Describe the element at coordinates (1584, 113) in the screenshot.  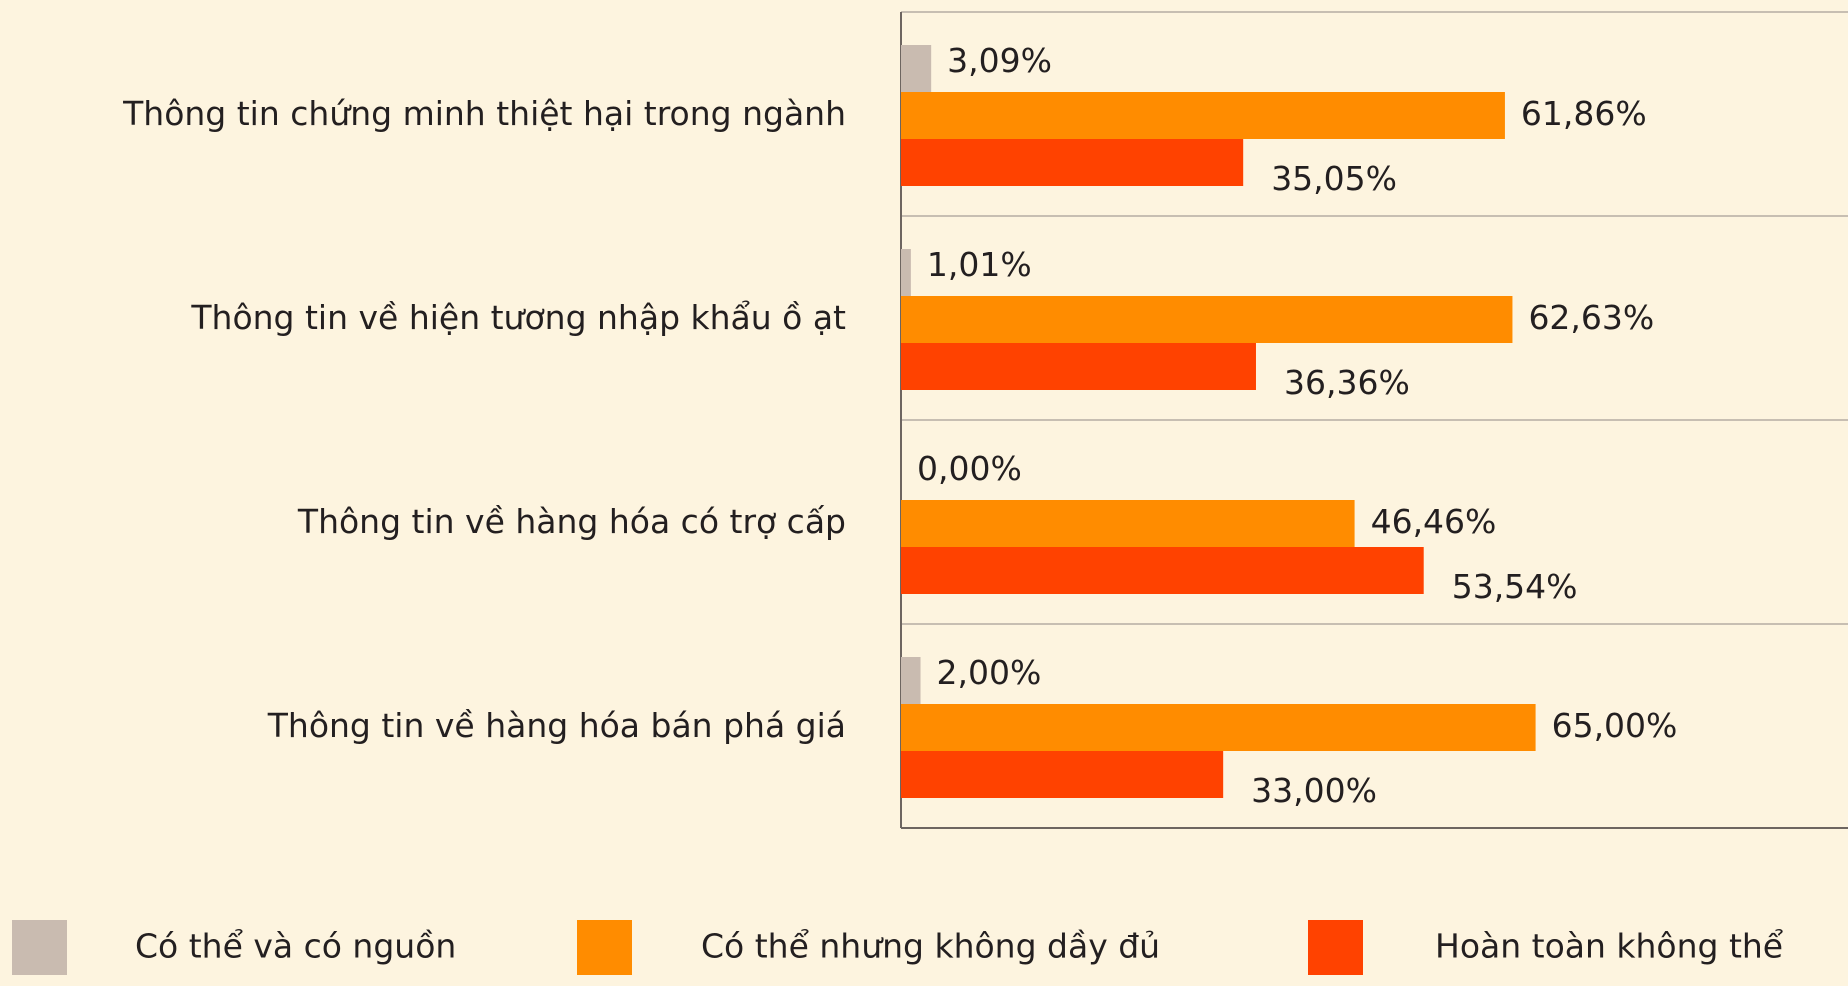
I see `value-label: 61,86%` at that location.